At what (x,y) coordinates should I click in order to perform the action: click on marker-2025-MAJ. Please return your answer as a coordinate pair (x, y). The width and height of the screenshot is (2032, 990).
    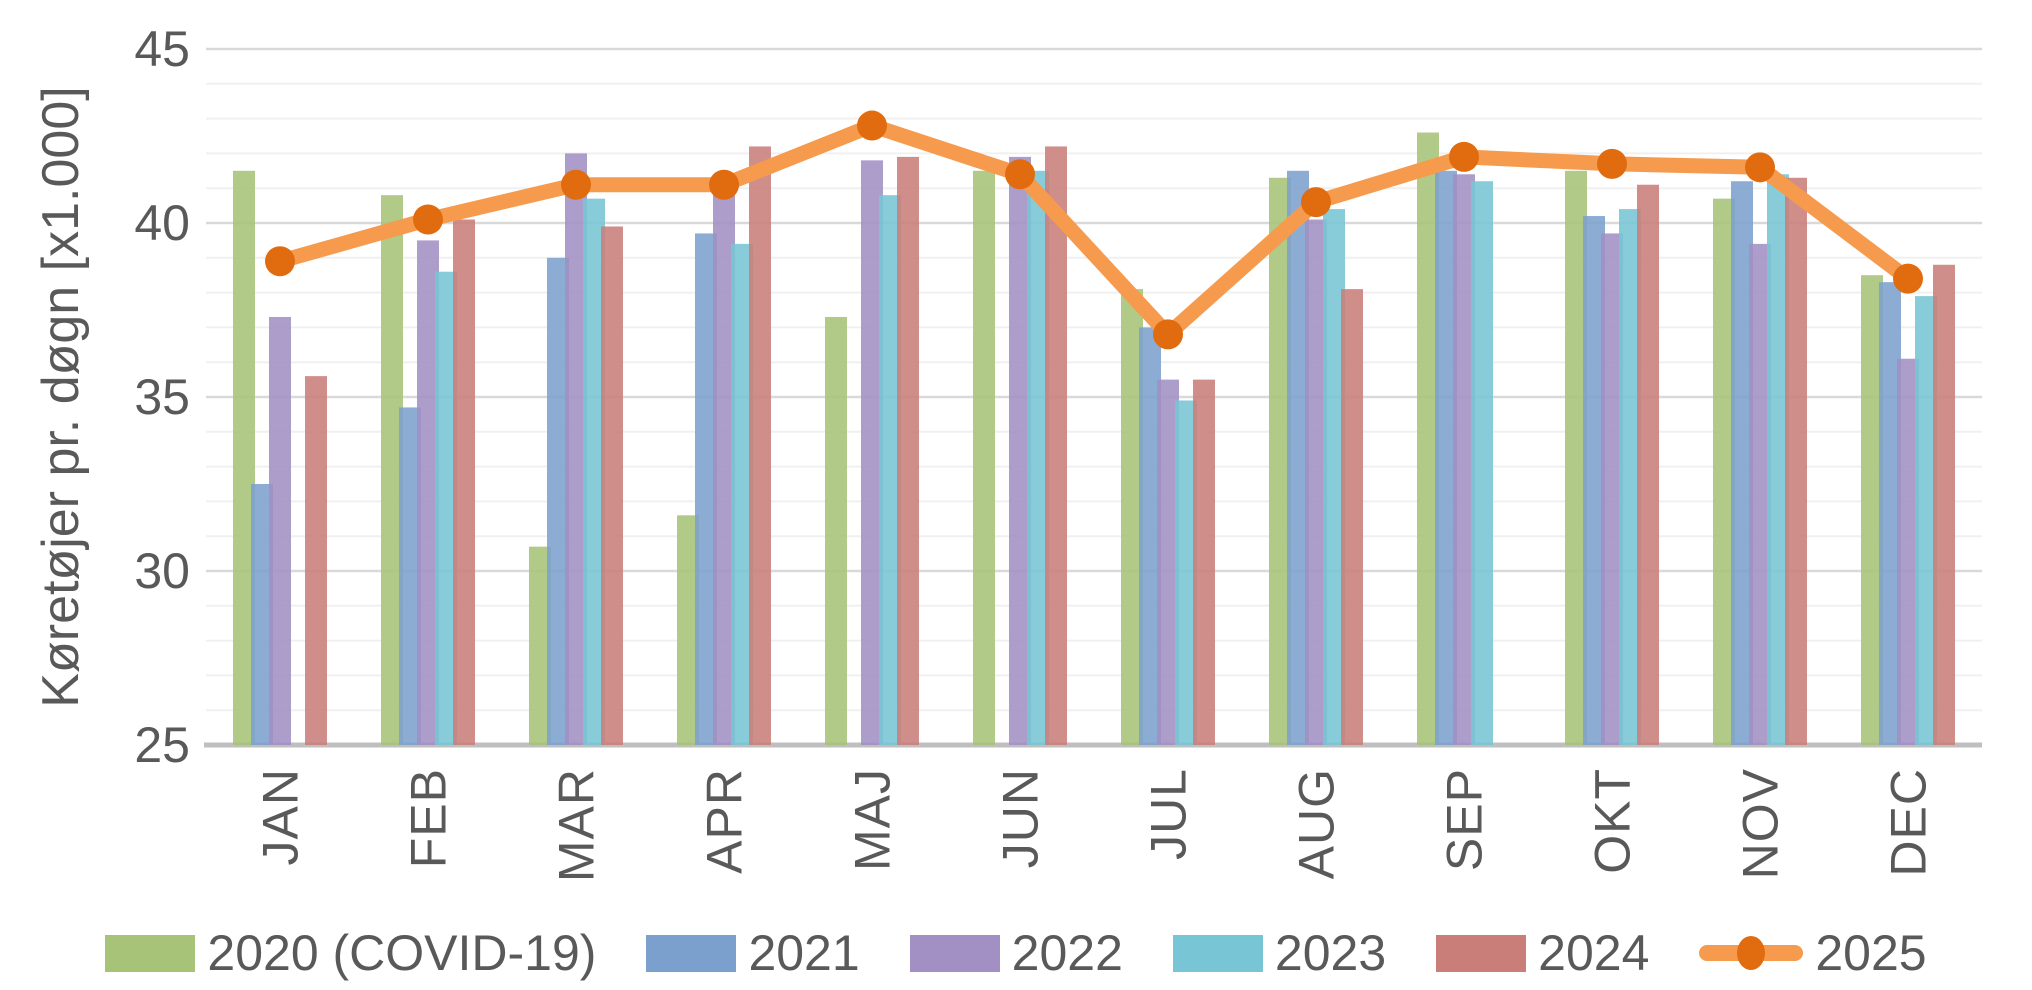
    Looking at the image, I should click on (872, 125).